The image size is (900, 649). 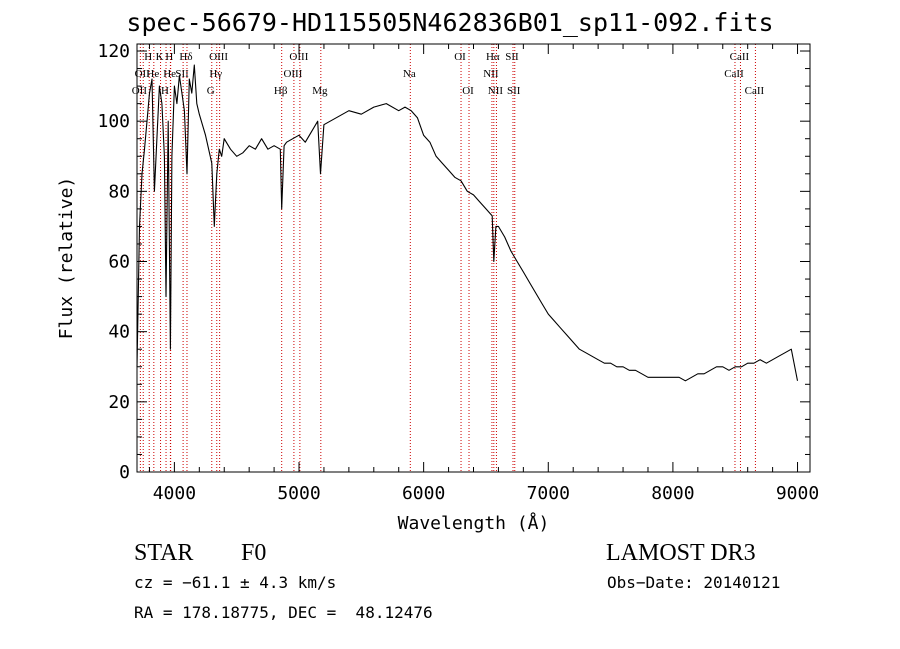 What do you see at coordinates (66, 258) in the screenshot?
I see `y-axis-label: Flux (relative)` at bounding box center [66, 258].